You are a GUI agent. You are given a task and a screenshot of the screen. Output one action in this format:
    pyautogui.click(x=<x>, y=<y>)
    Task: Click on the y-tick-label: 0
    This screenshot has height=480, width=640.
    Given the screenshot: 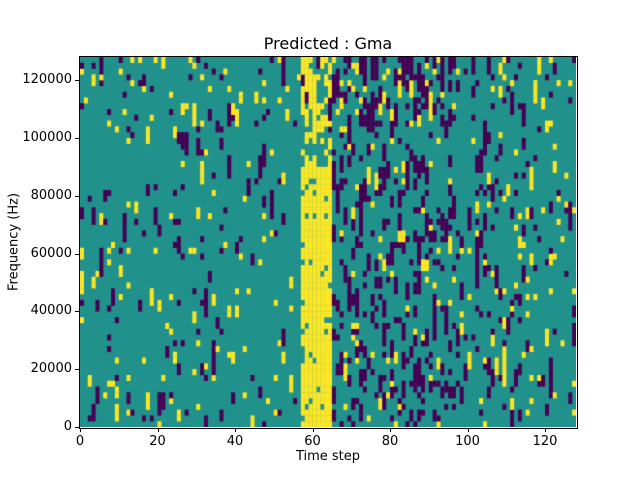 What is the action you would take?
    pyautogui.click(x=67, y=426)
    